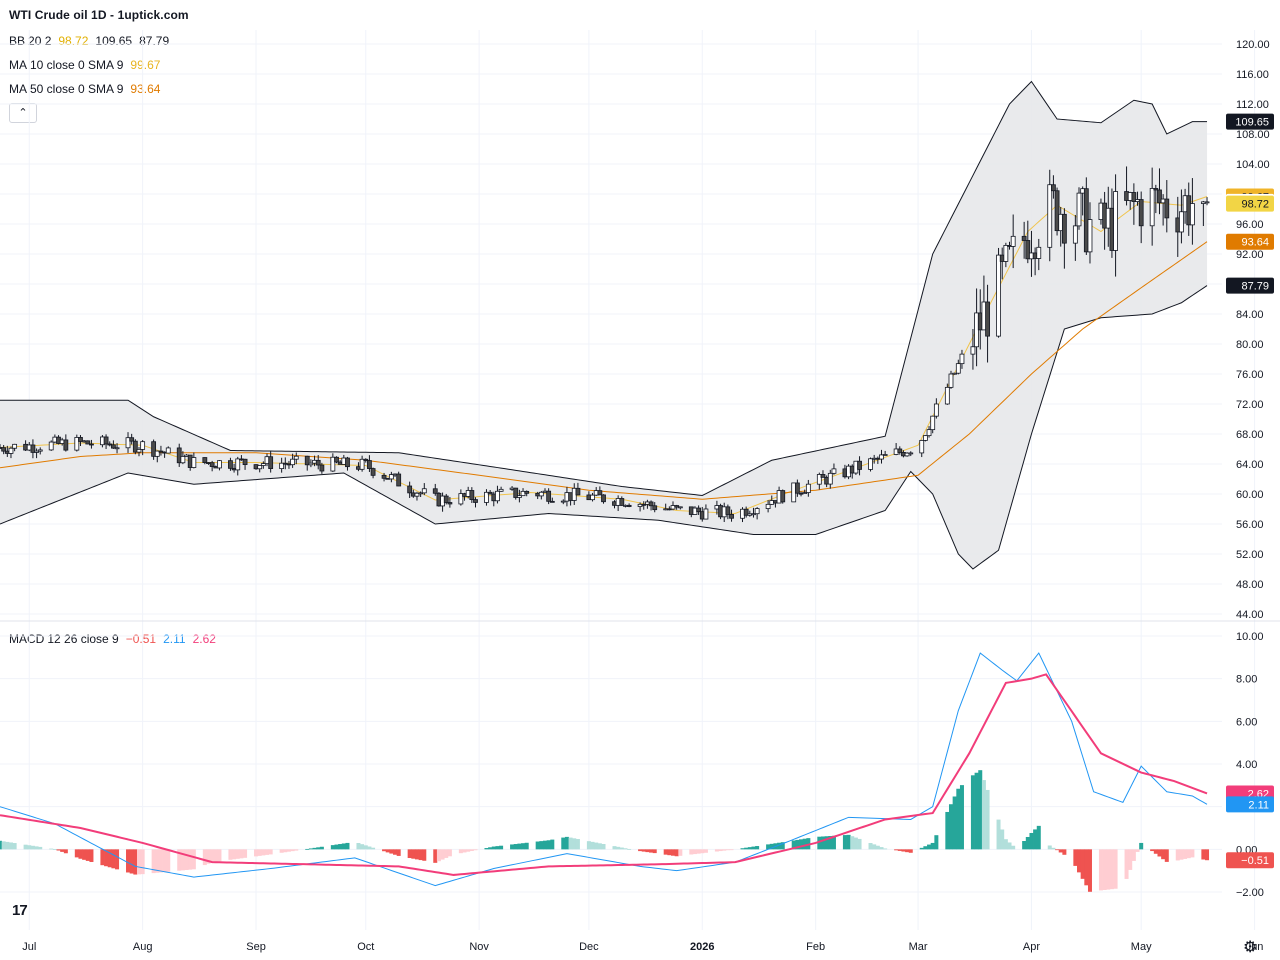 The image size is (1280, 960). I want to click on gear-icon: ⚙, so click(1250, 947).